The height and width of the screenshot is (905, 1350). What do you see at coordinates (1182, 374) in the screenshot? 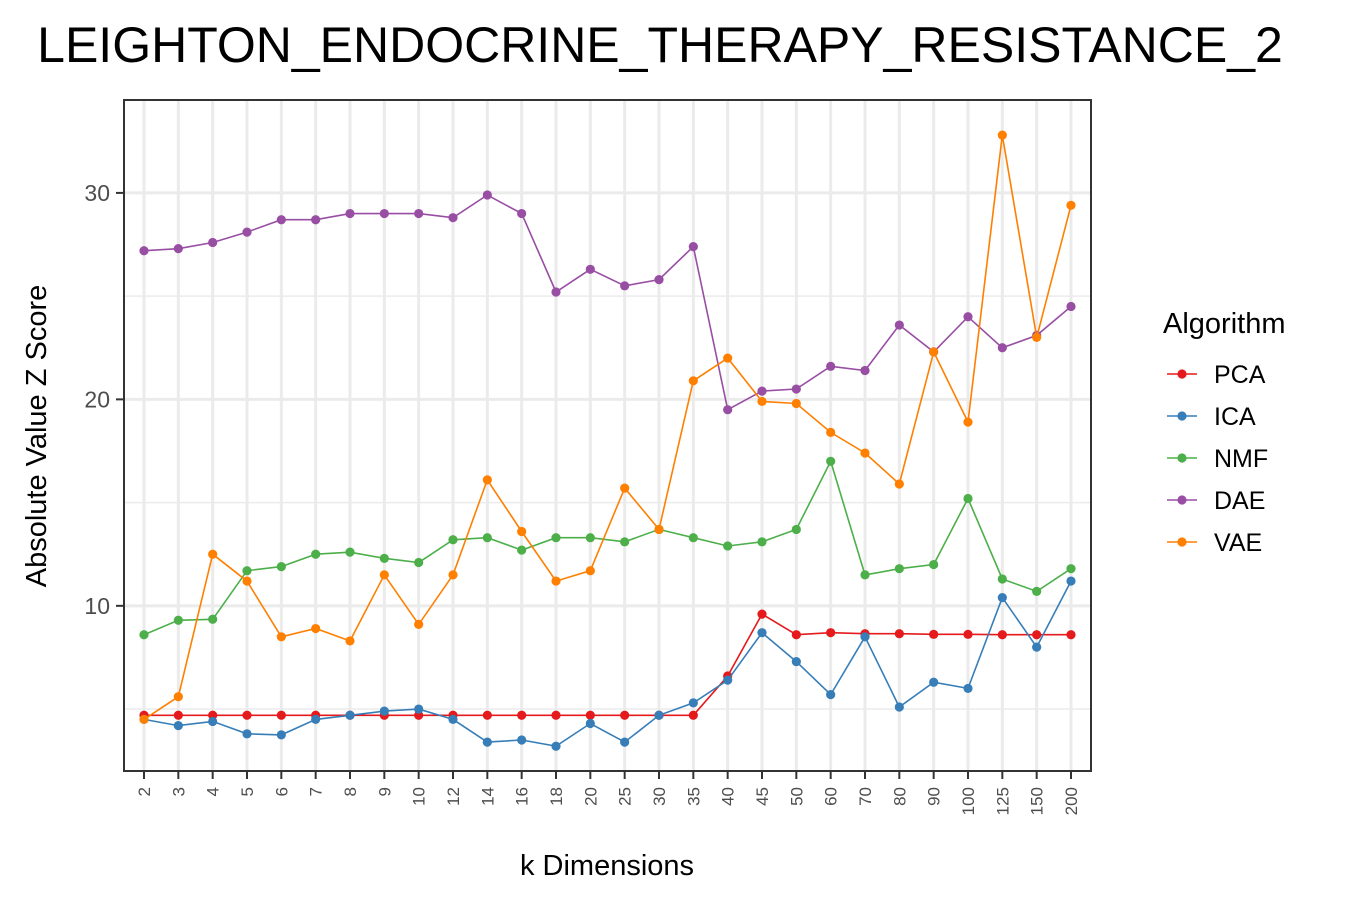
I see `legend-key-point` at bounding box center [1182, 374].